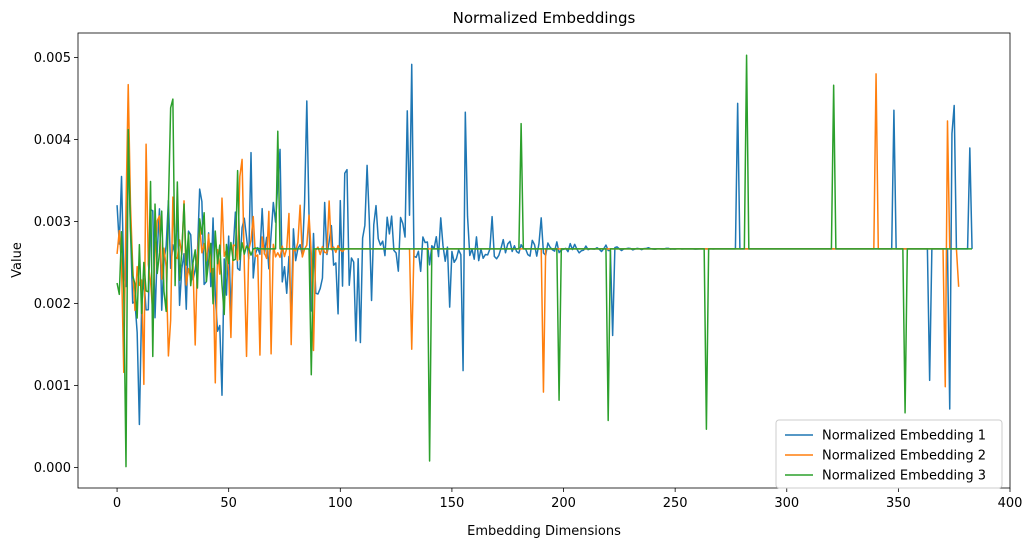 The image size is (1027, 547). I want to click on x-tick-label: 0, so click(117, 503).